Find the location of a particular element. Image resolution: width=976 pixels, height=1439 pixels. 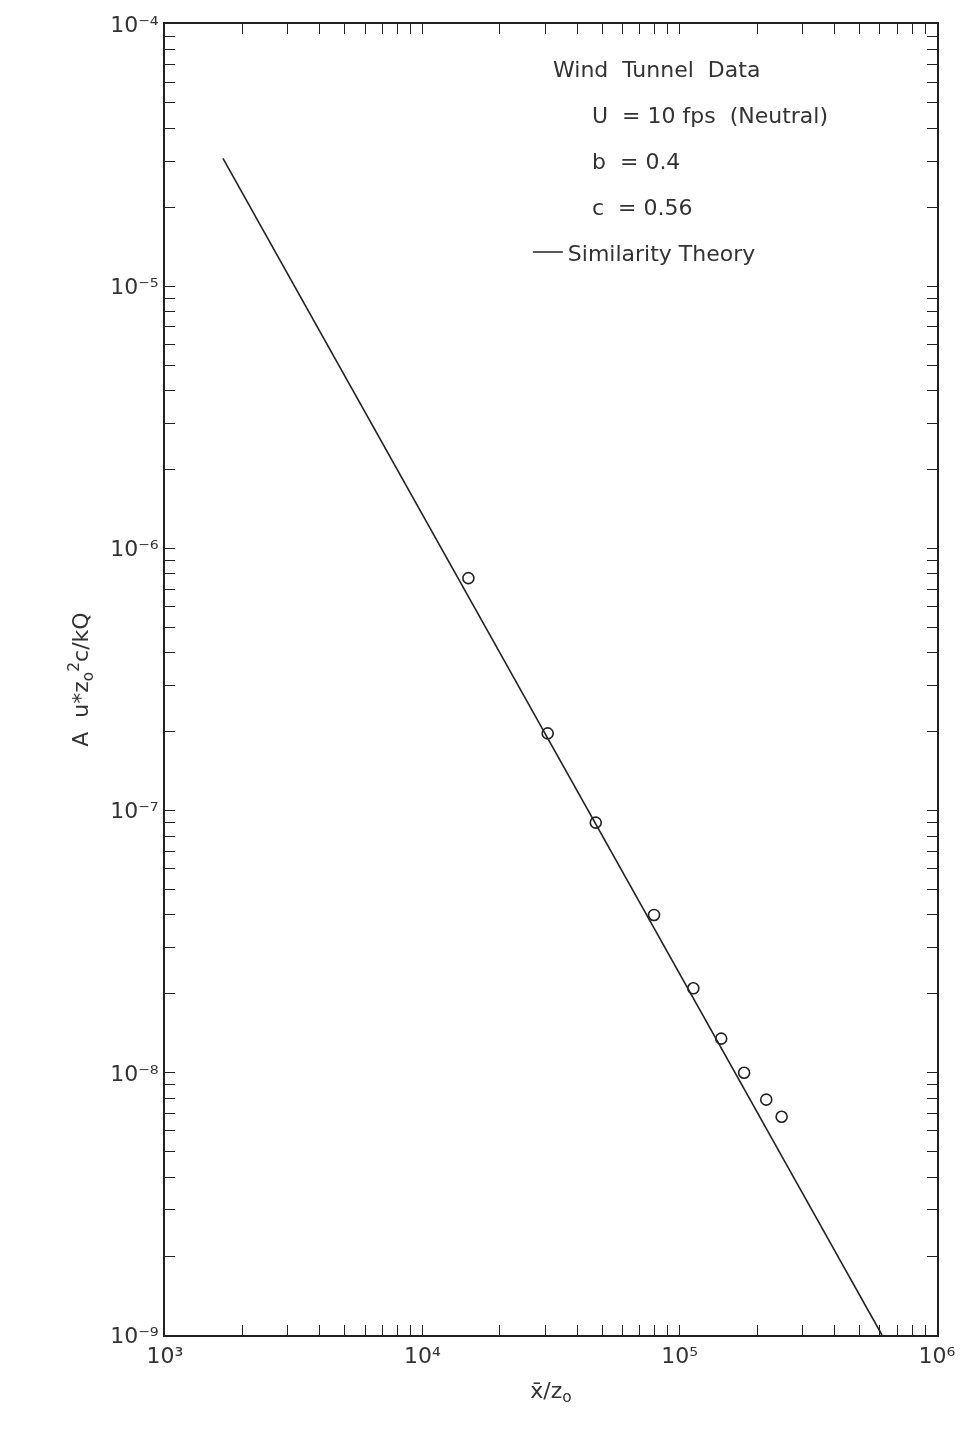

y-tick-label: 10⁻⁸ is located at coordinates (134, 1073).